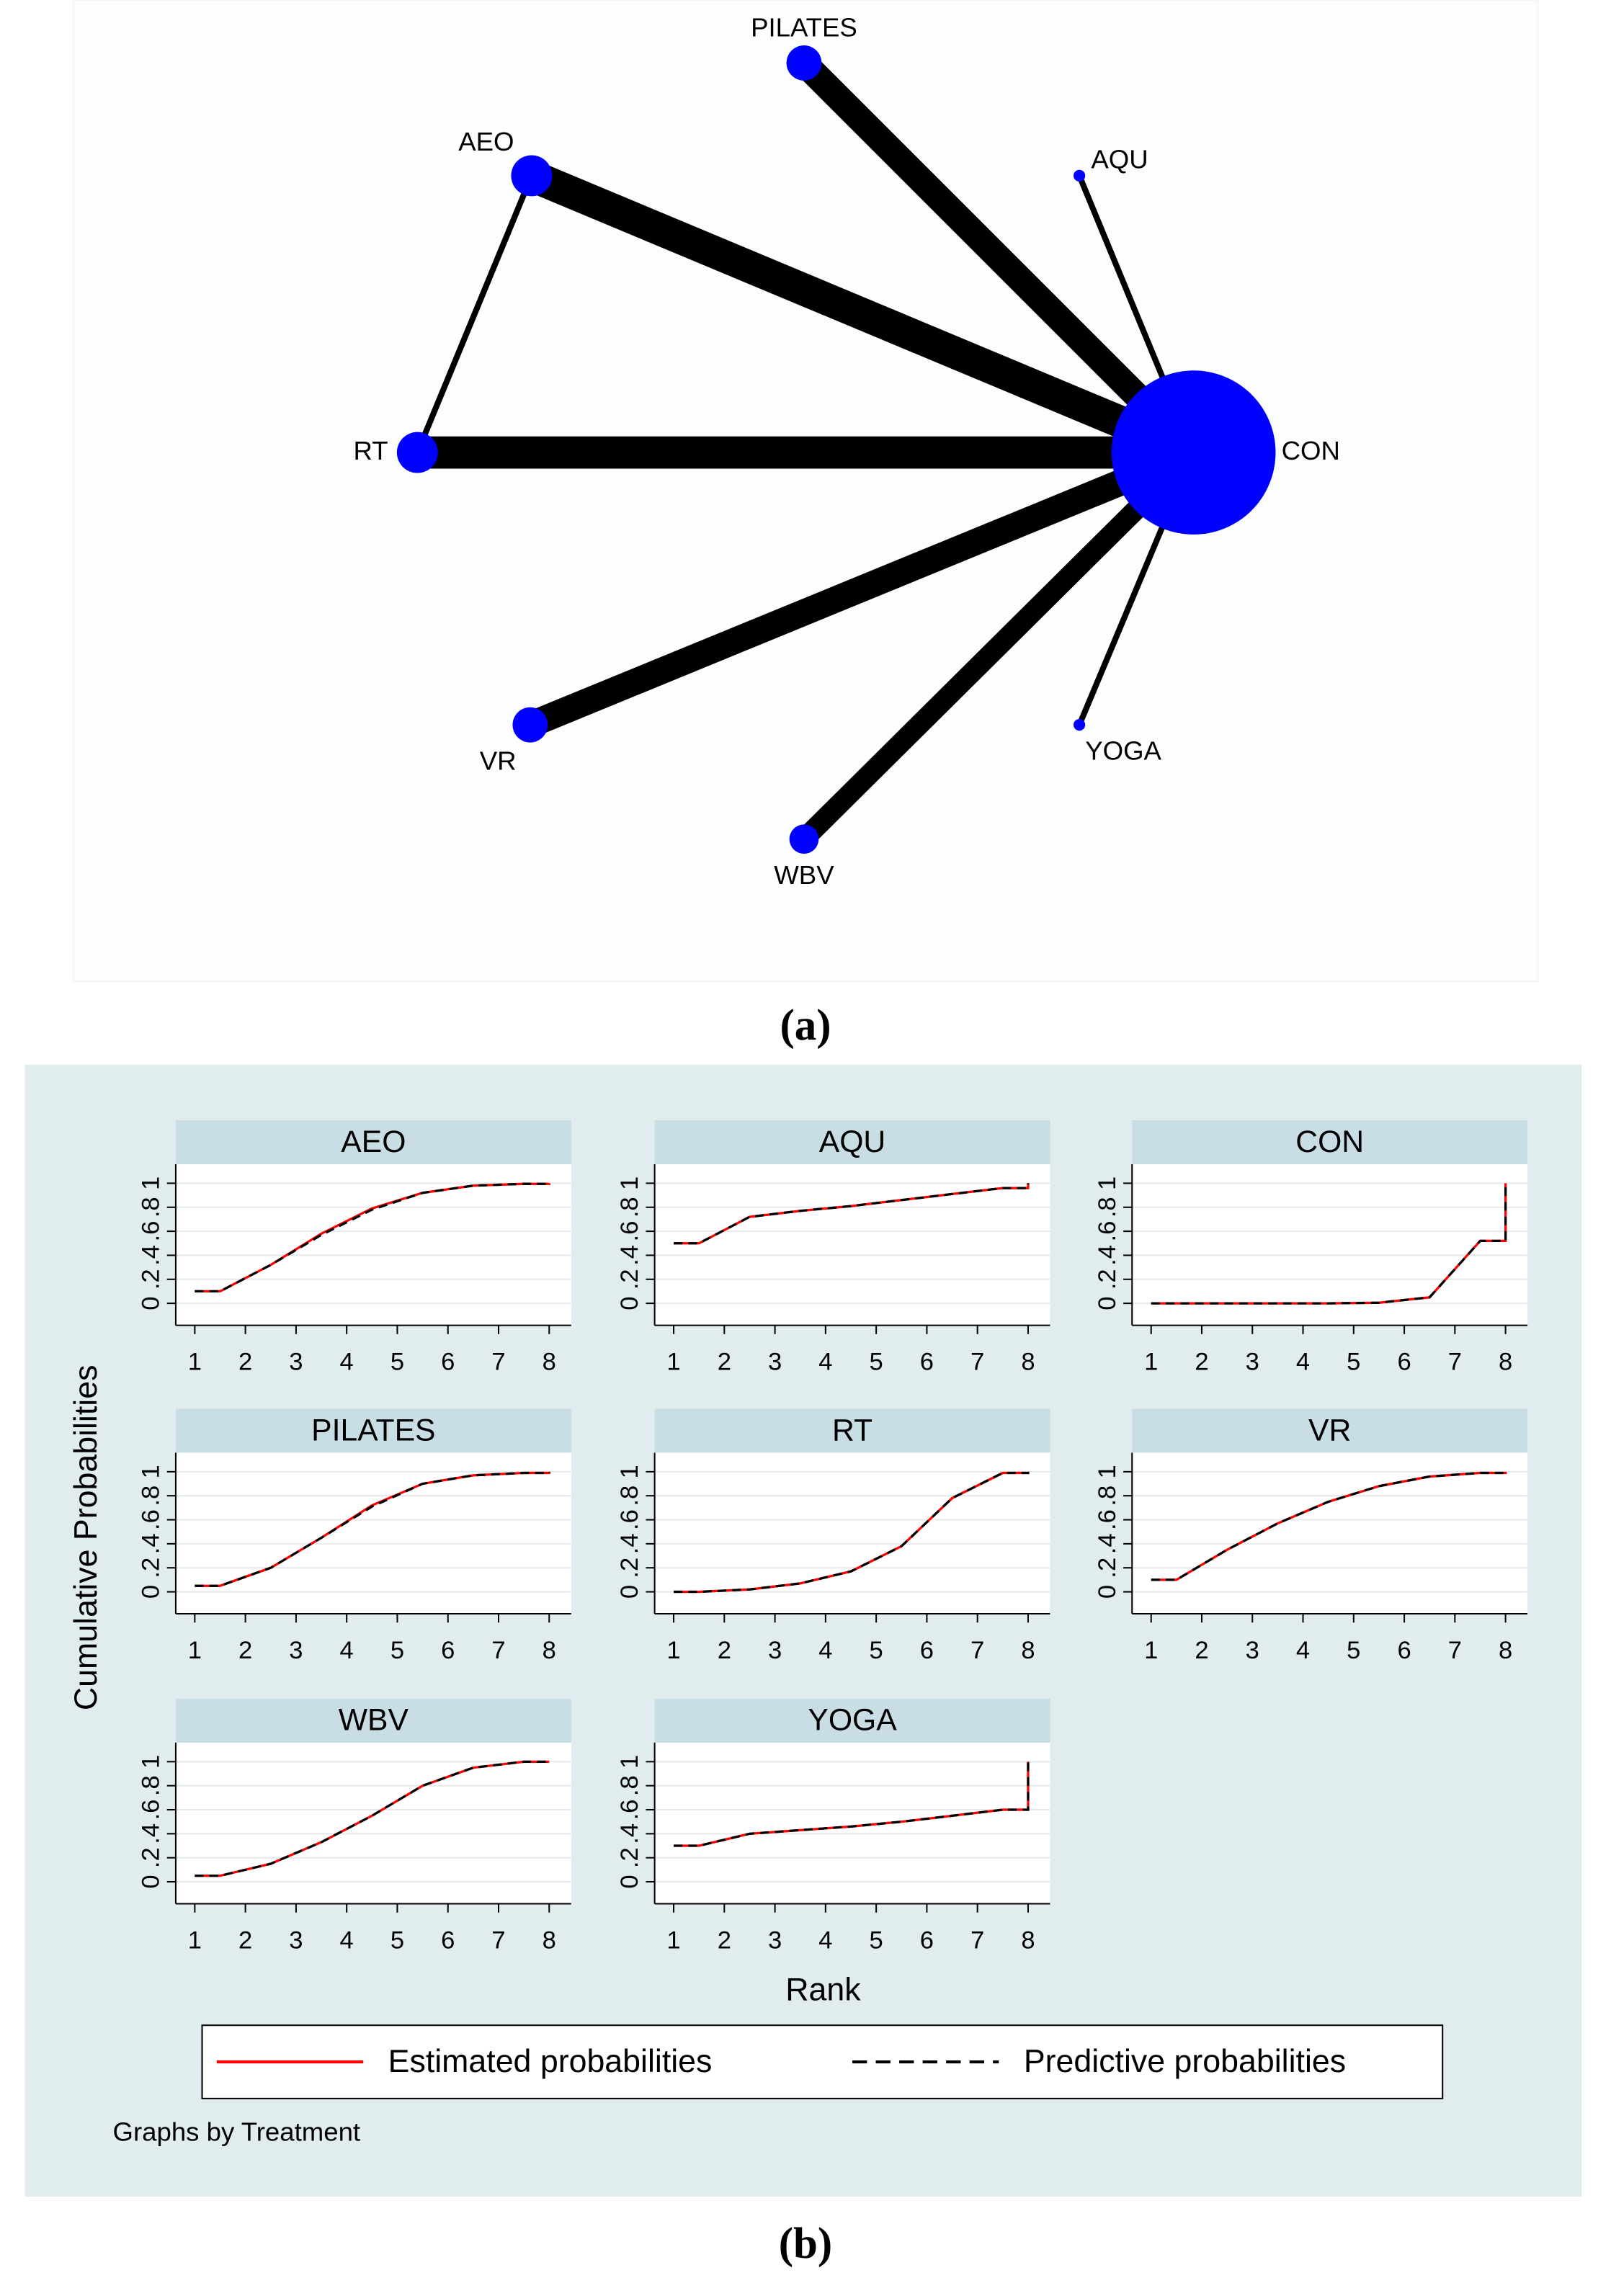 This screenshot has width=1611, height=2296. Describe the element at coordinates (823, 1989) in the screenshot. I see `x-axis-label: Rank` at that location.